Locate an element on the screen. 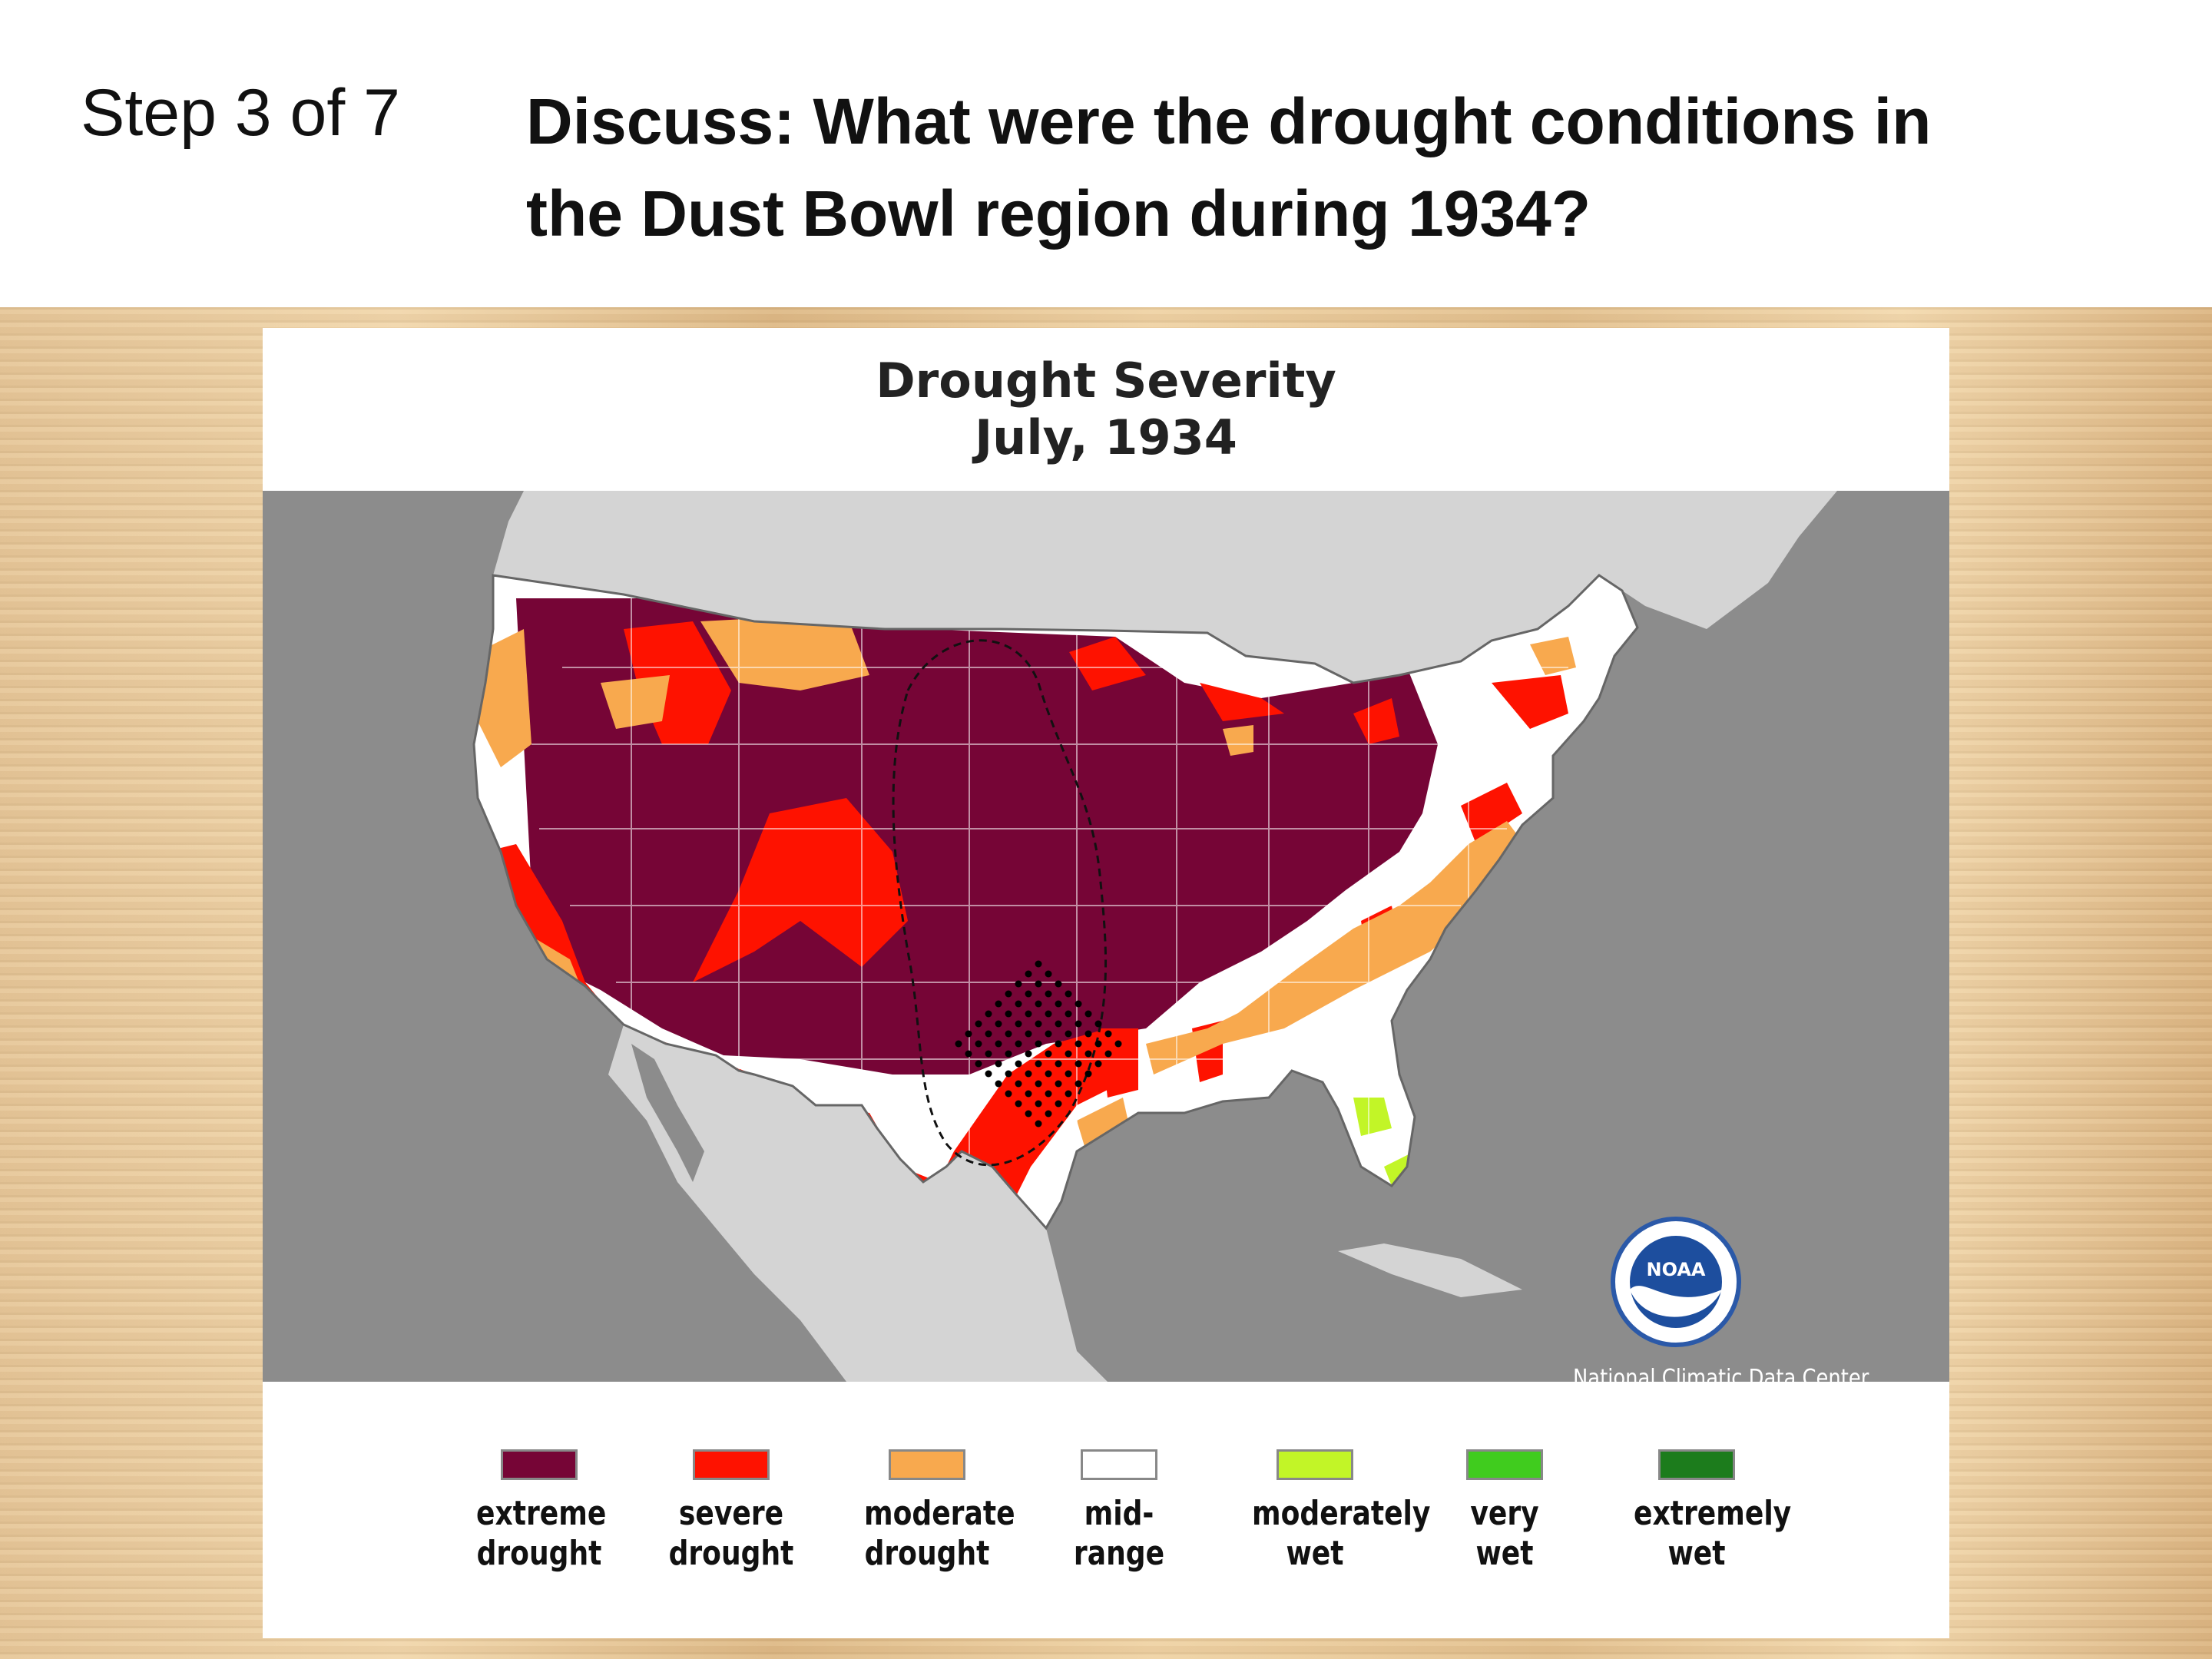  severe-drought-michigan-up is located at coordinates (1242, 702).